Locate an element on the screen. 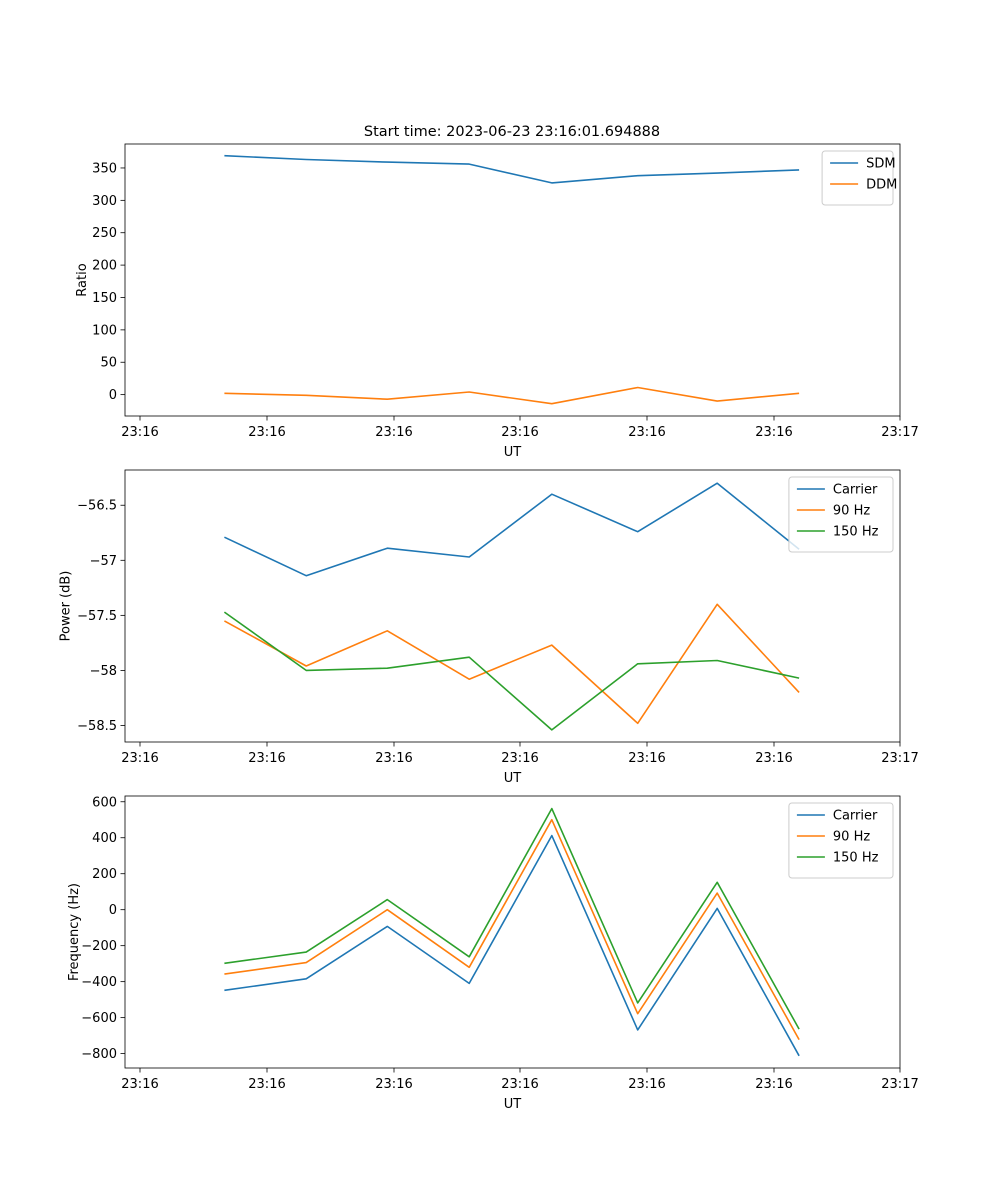  y-tick-label: 100 is located at coordinates (104, 330).